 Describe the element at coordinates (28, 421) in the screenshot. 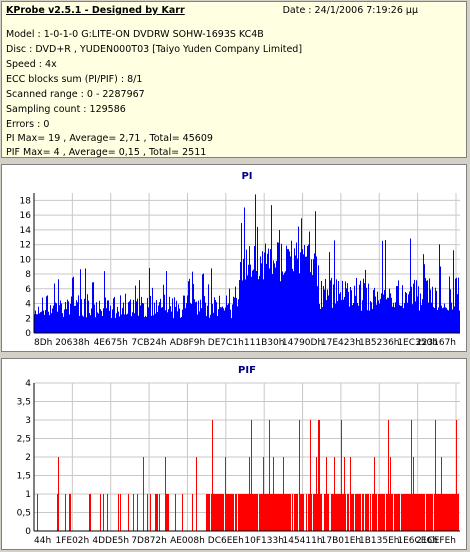

I see `y-tick-label: 3` at that location.